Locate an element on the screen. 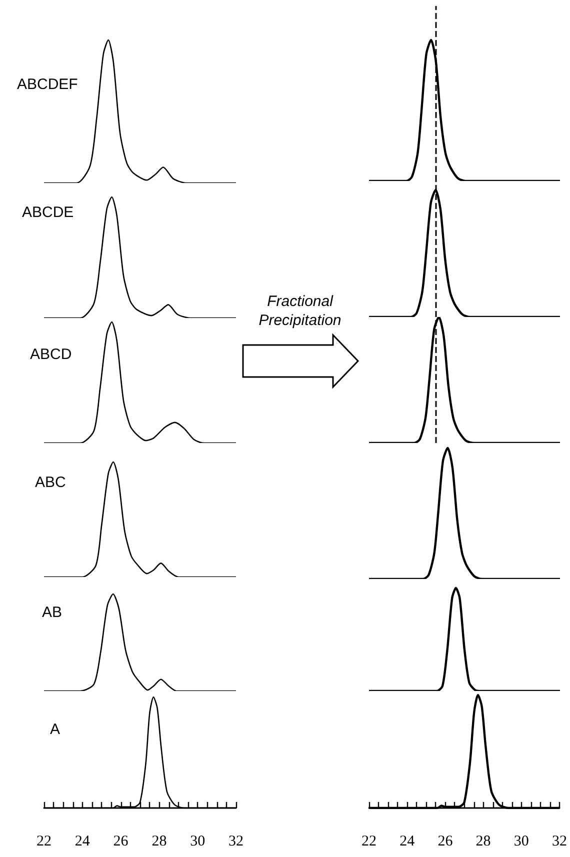 The image size is (570, 857). text: ABCDEF is located at coordinates (47, 84).